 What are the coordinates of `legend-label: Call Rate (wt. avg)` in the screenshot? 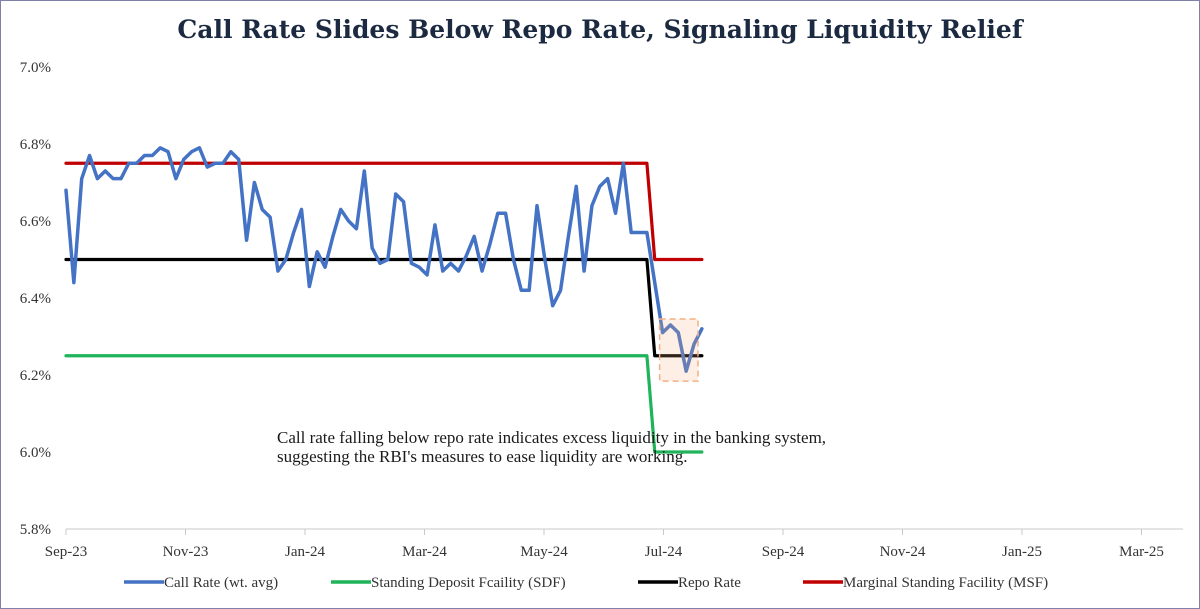 It's located at (221, 583).